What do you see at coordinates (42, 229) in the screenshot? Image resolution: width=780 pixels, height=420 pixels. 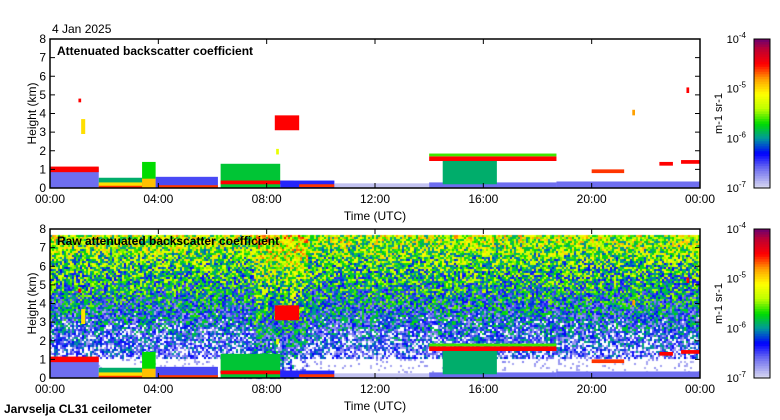 I see `y-tick-label: 8` at bounding box center [42, 229].